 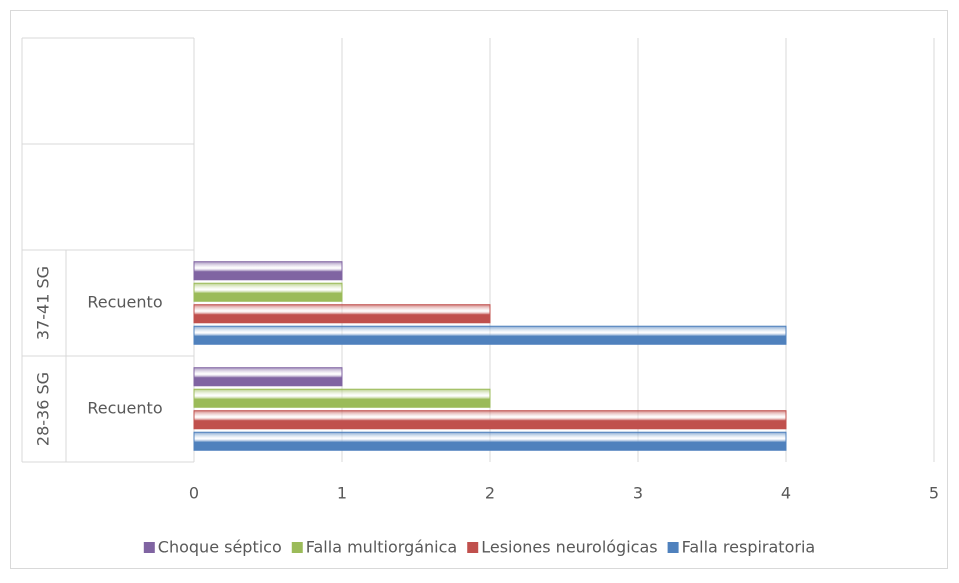 I want to click on legend-item: Lesiones neurológicas, so click(x=562, y=547).